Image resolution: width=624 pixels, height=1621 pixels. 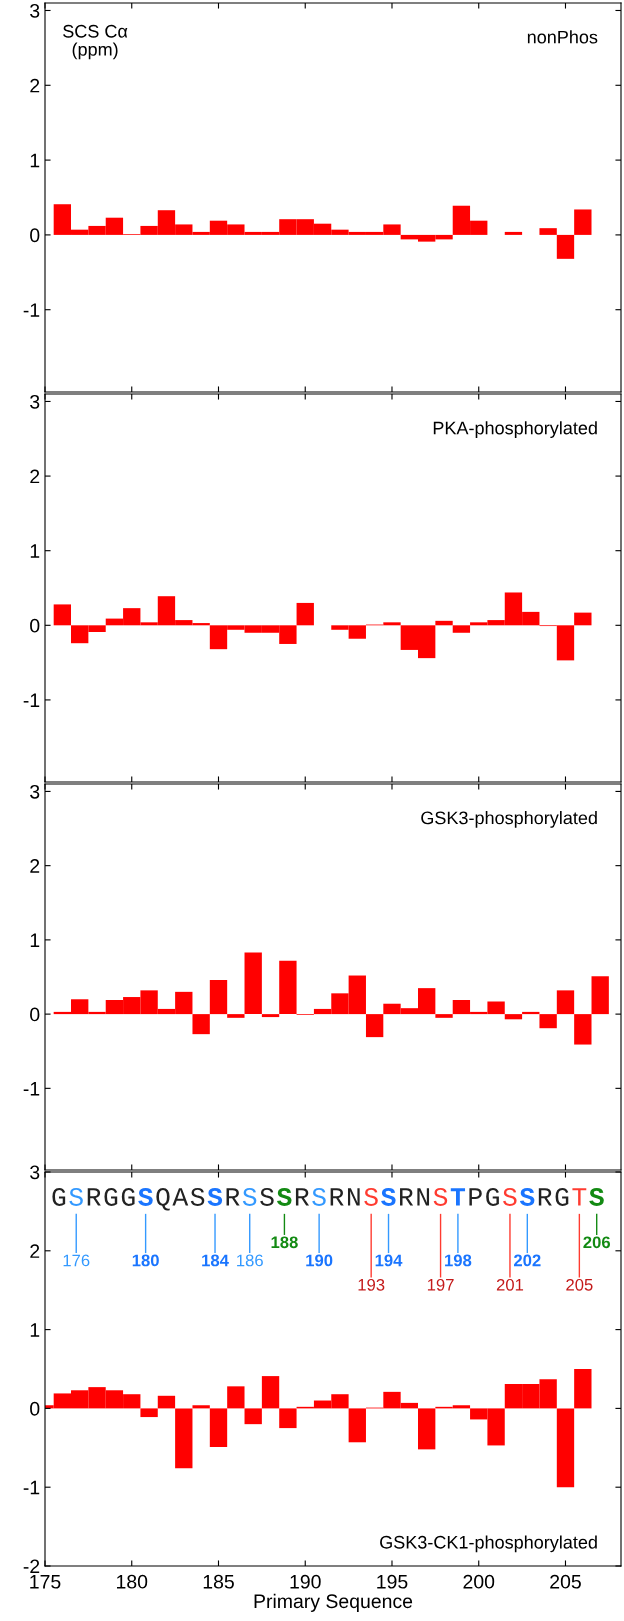 What do you see at coordinates (597, 1242) in the screenshot?
I see `annotation: 206` at bounding box center [597, 1242].